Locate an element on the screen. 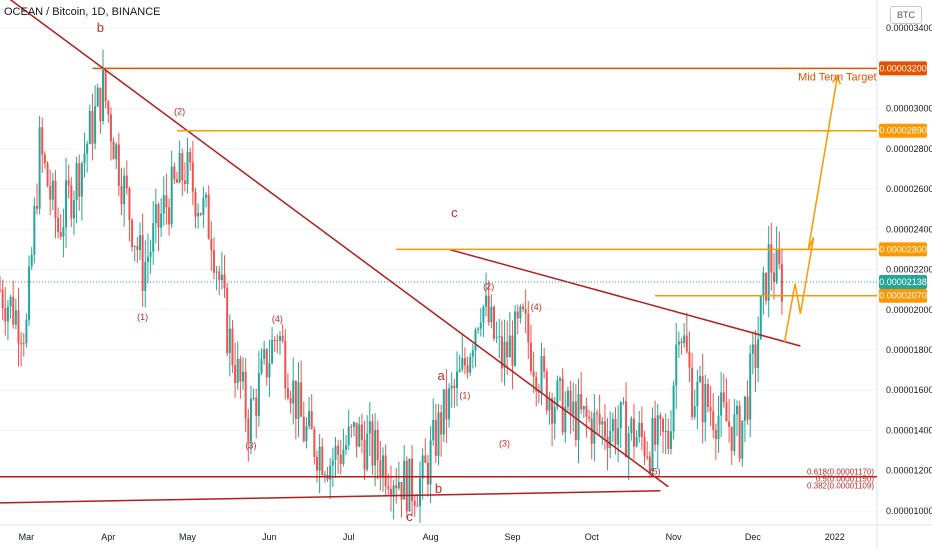 Image resolution: width=932 pixels, height=555 pixels. y-tick-label: 0.00001000 is located at coordinates (909, 511).